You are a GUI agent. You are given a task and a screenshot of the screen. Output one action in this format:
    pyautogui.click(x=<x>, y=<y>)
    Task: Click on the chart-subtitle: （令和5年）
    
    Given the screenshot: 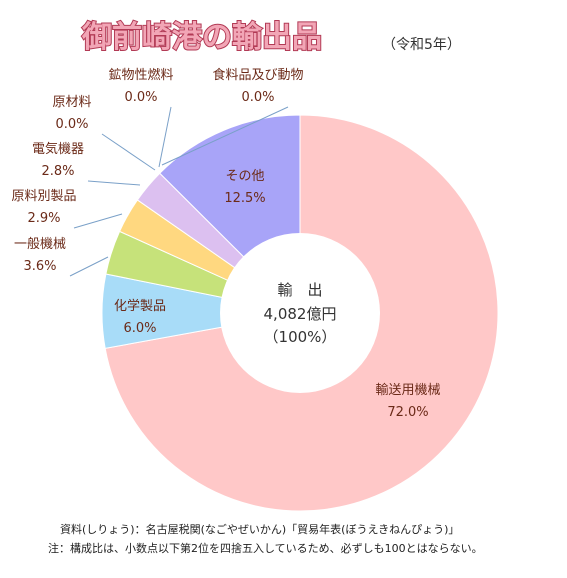 What is the action you would take?
    pyautogui.click(x=421, y=45)
    